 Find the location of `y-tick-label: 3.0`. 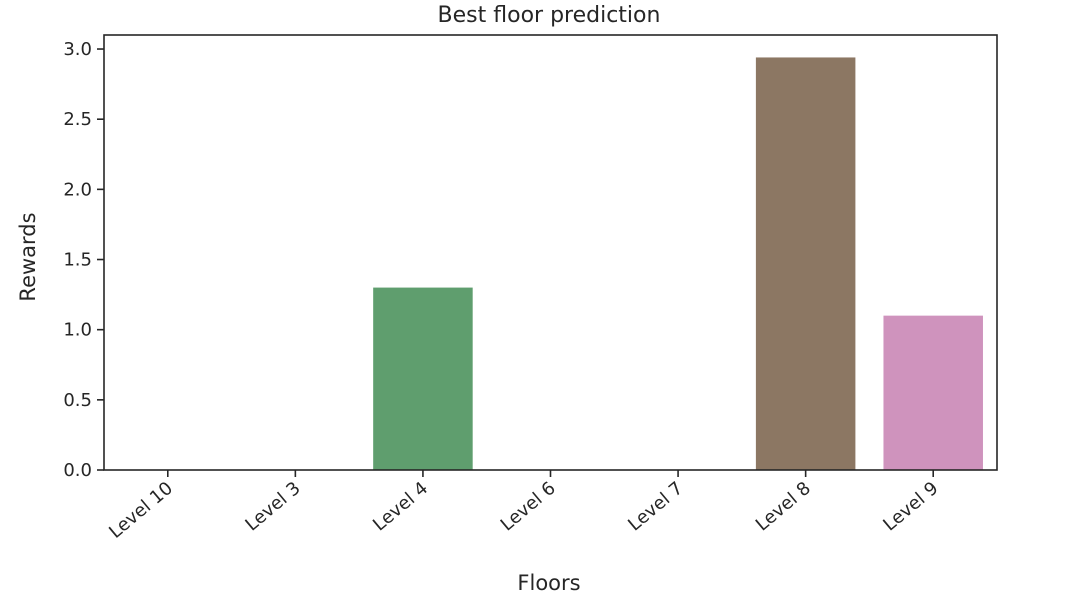

y-tick-label: 3.0 is located at coordinates (77, 49).